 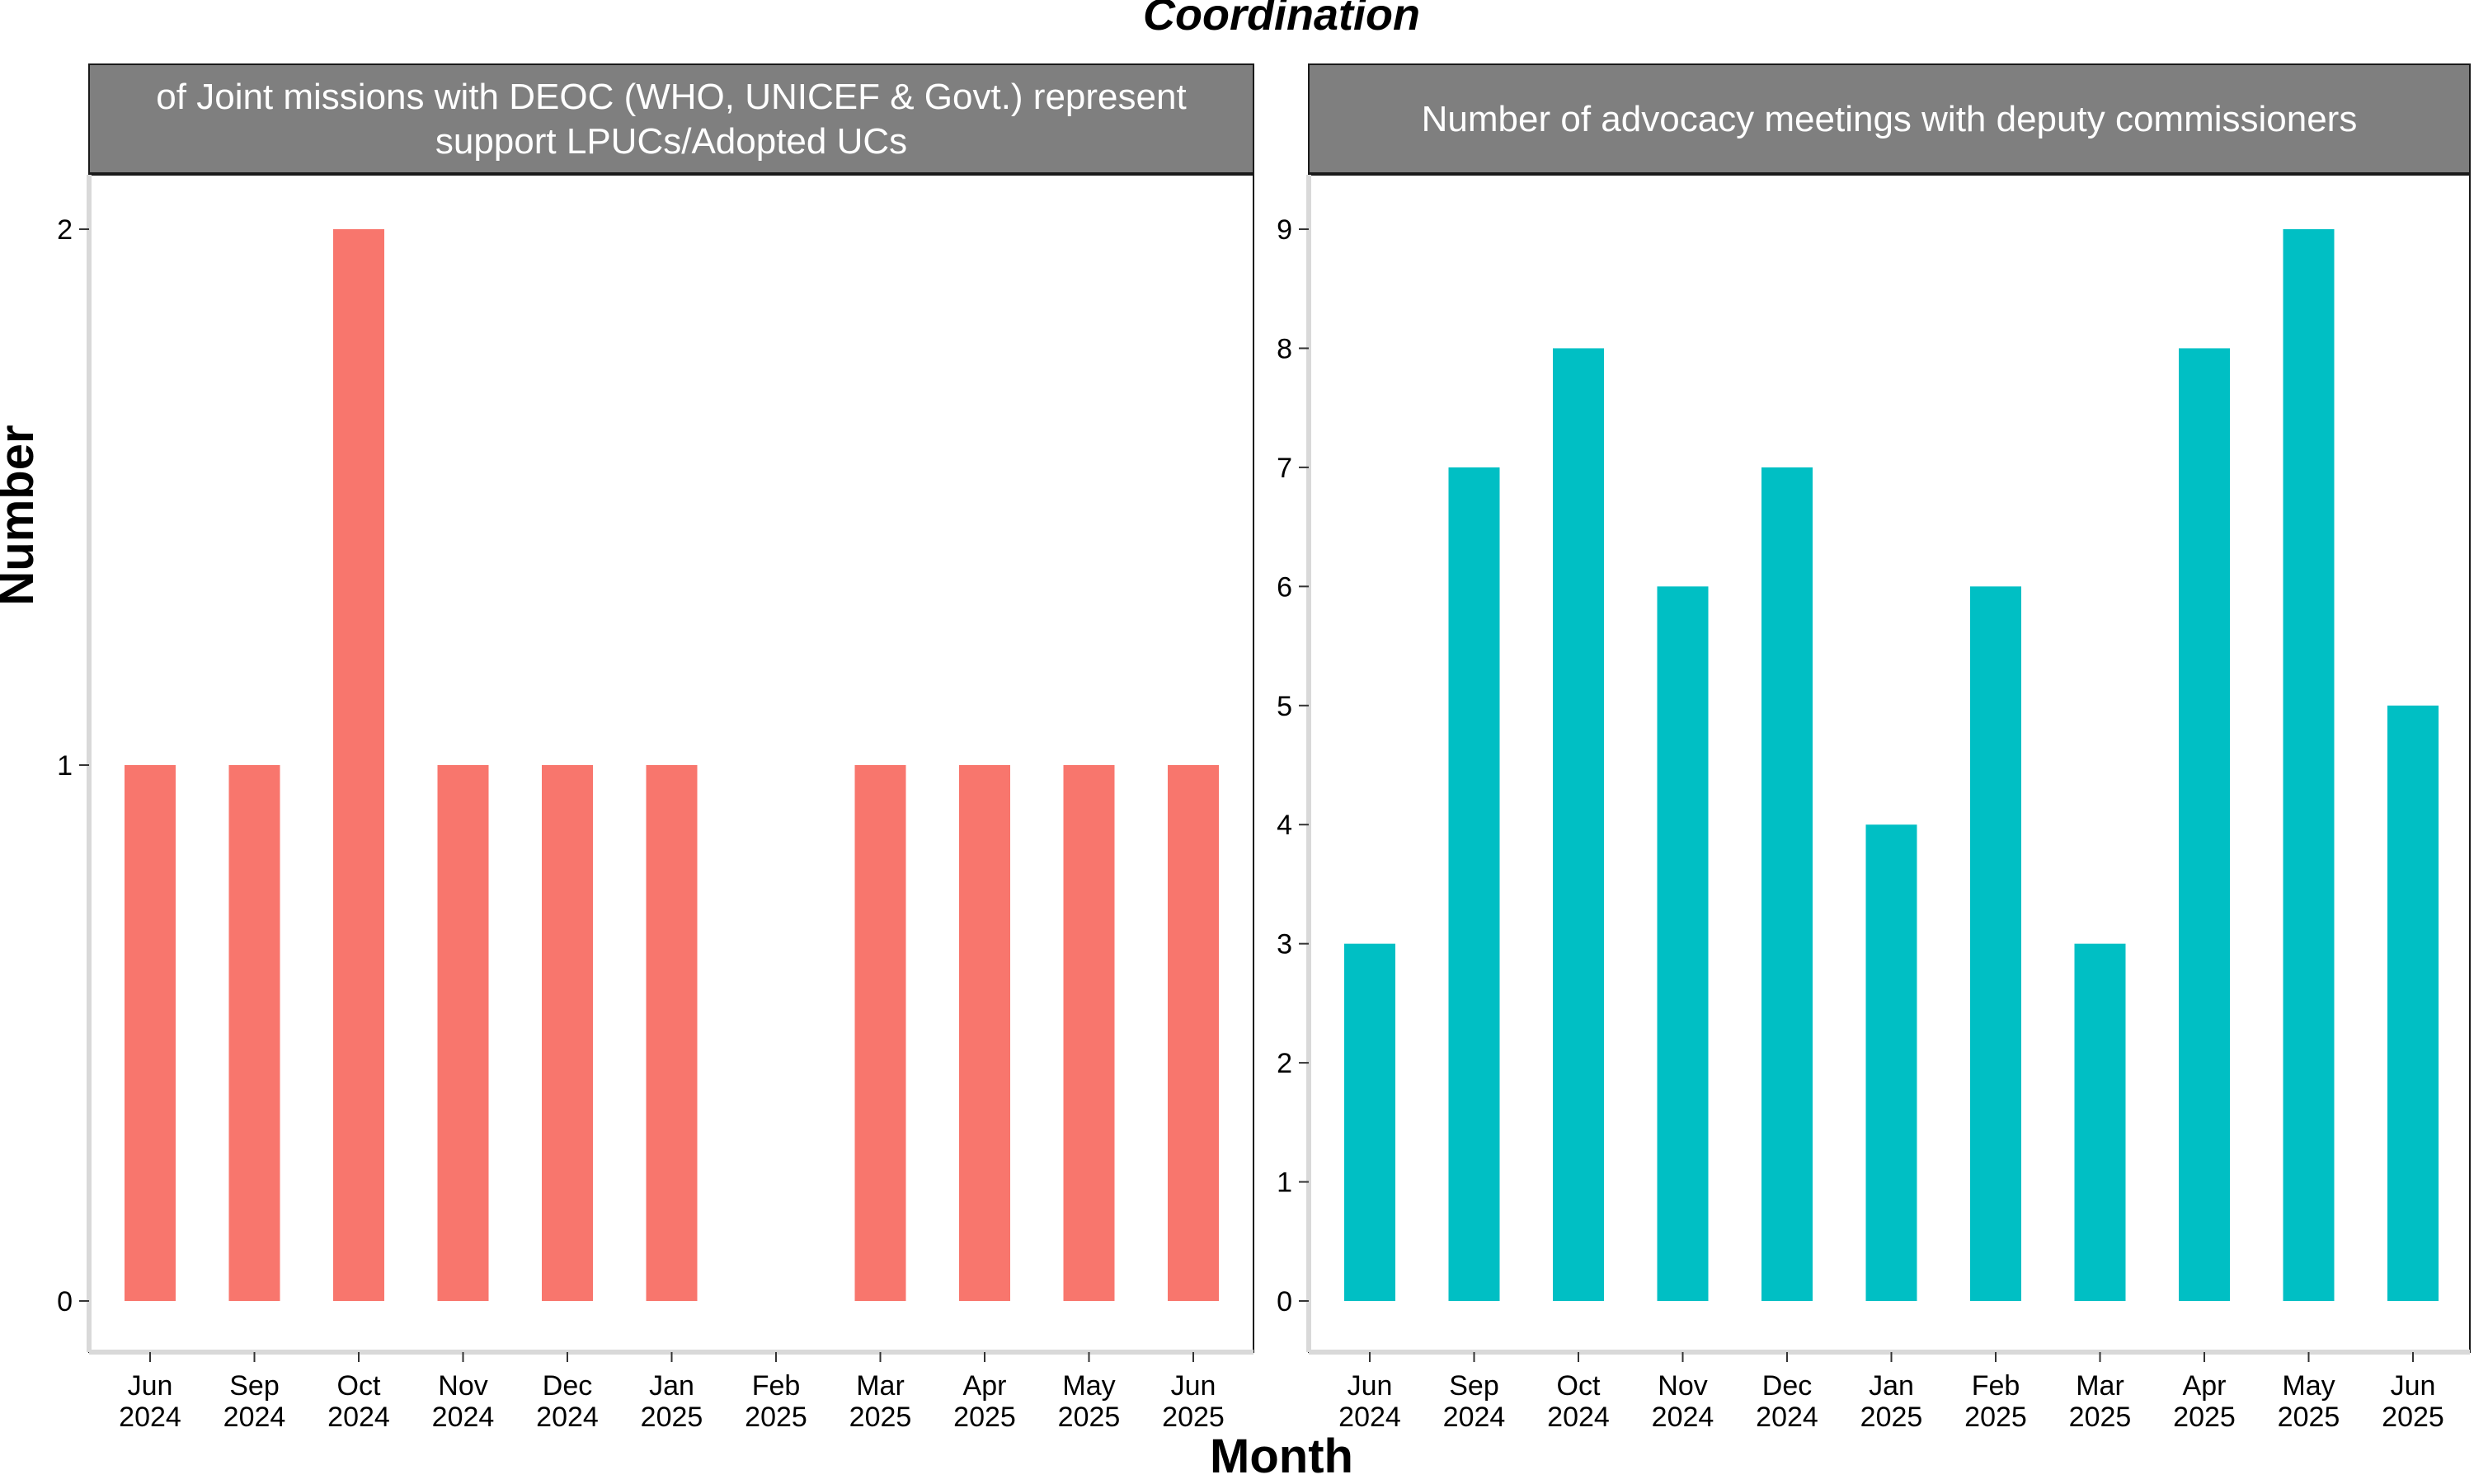 I want to click on y-tick-label: 7, so click(x=1284, y=468).